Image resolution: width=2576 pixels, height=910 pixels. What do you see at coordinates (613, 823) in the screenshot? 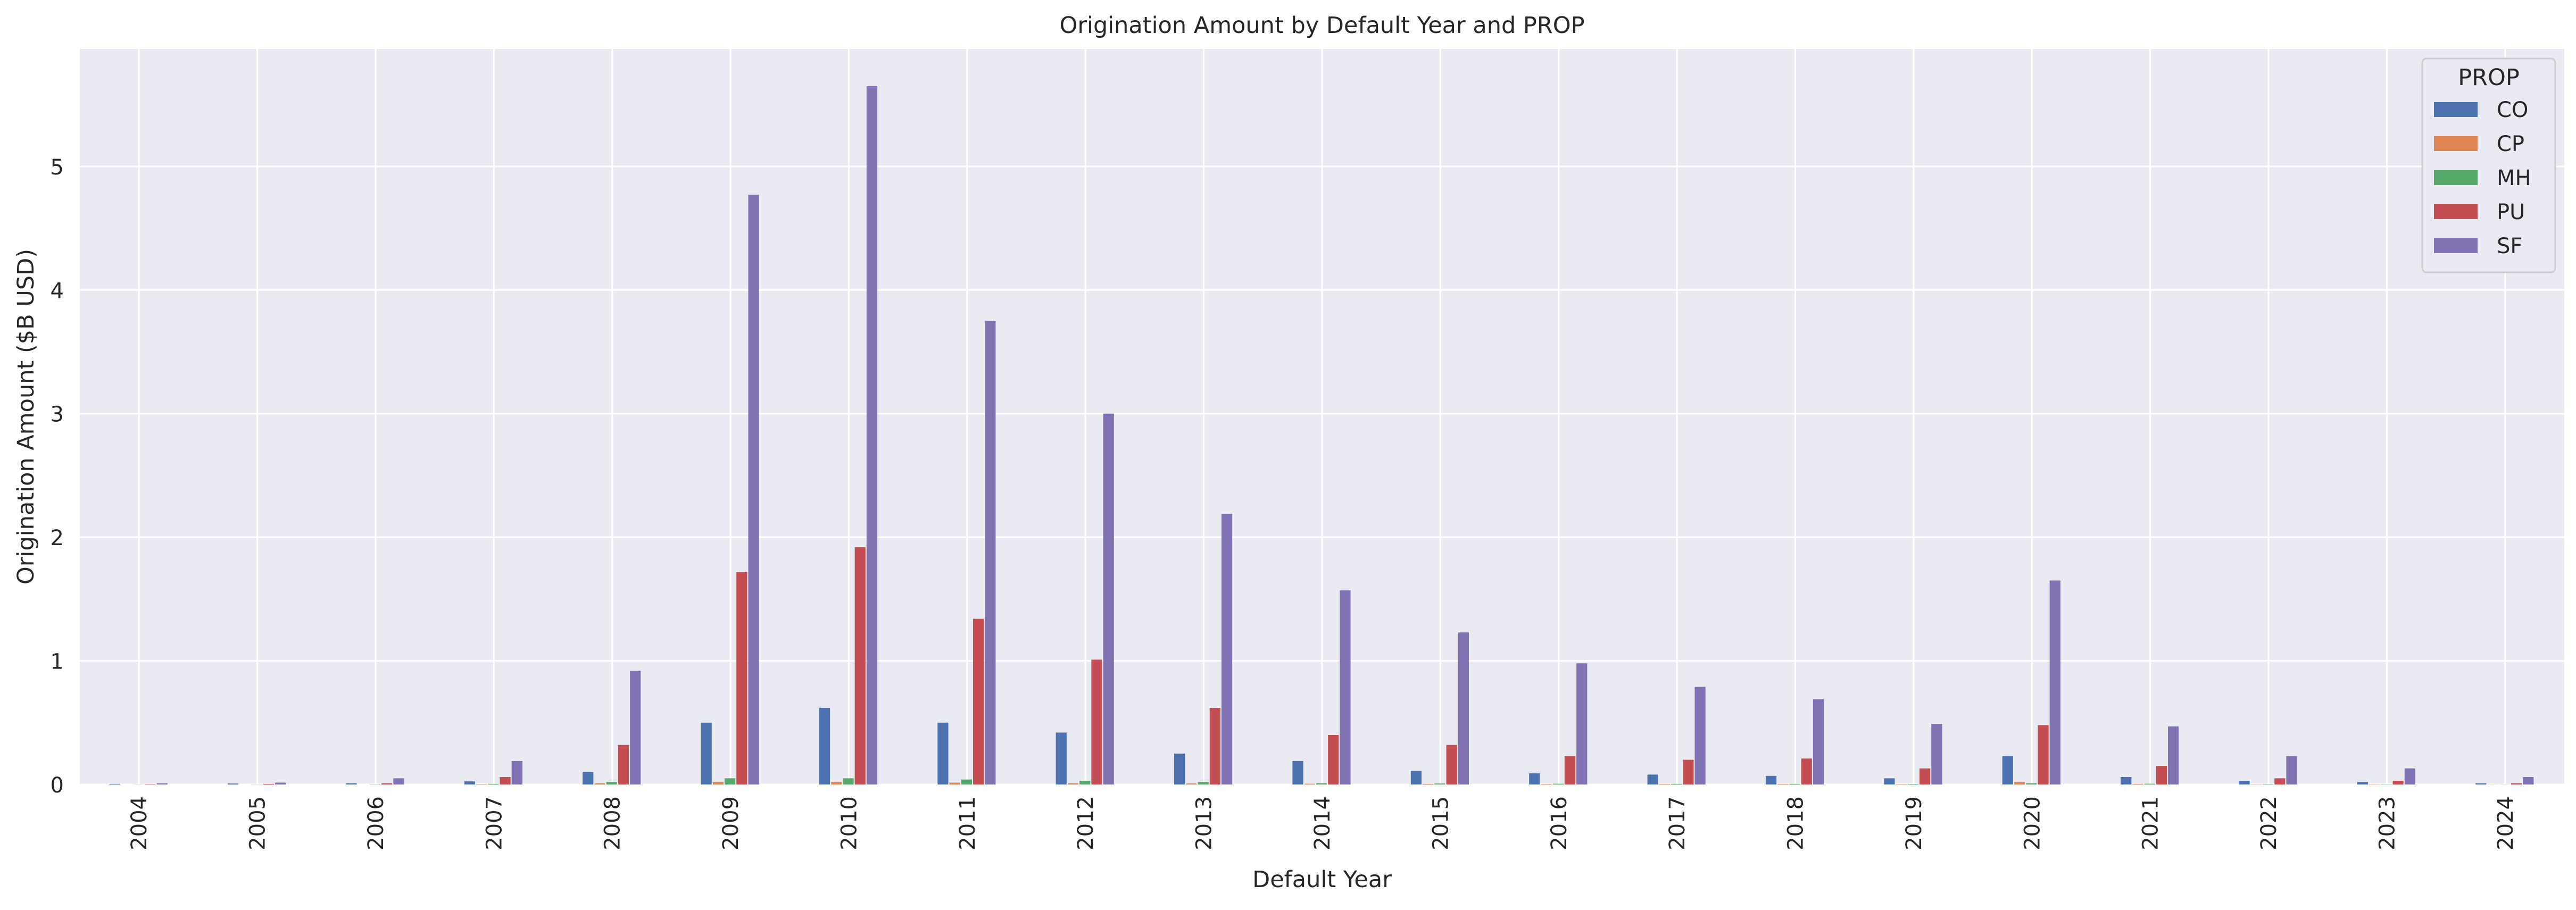
I see `x-tick-label: 2008` at bounding box center [613, 823].